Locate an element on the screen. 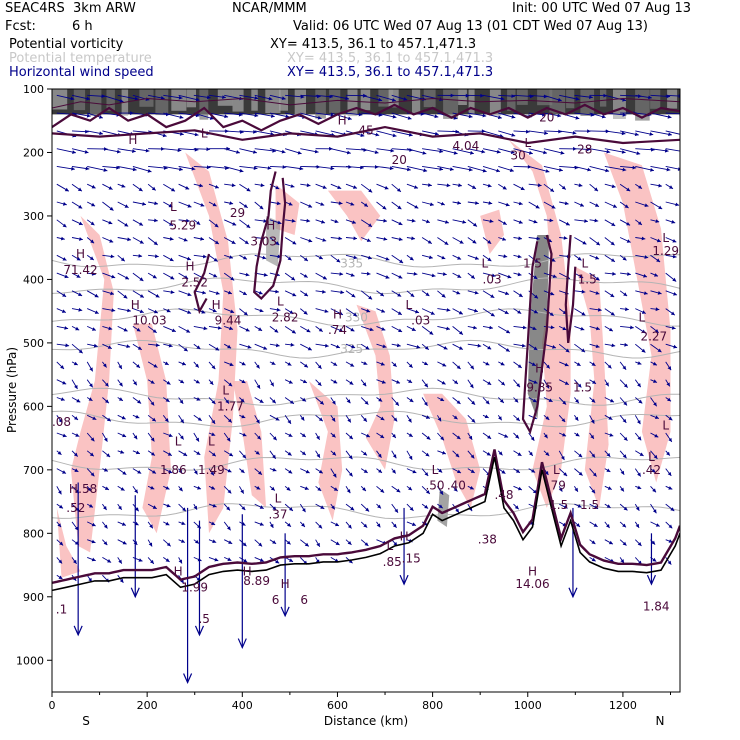  field-label-32: L is located at coordinates (584, 264).